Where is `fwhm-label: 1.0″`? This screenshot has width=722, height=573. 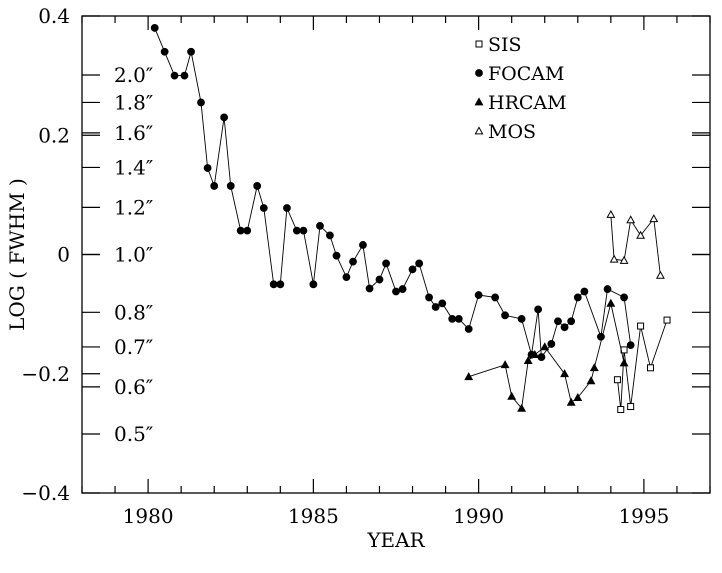 fwhm-label: 1.0″ is located at coordinates (133, 255).